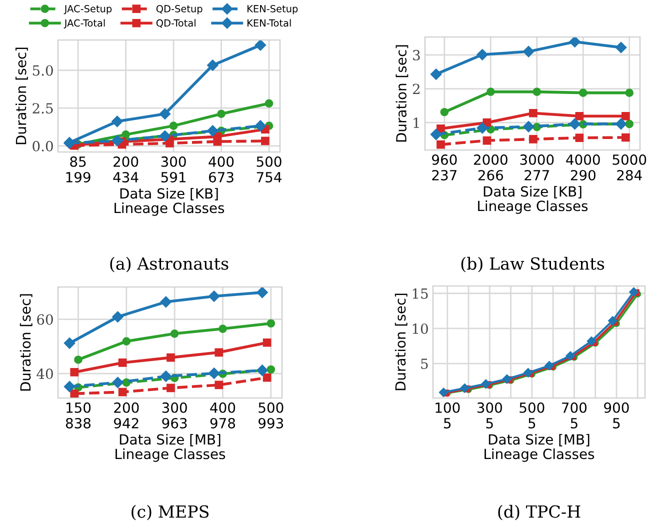 The height and width of the screenshot is (532, 657). What do you see at coordinates (78, 169) in the screenshot?
I see `x-tick-label: 85 199` at bounding box center [78, 169].